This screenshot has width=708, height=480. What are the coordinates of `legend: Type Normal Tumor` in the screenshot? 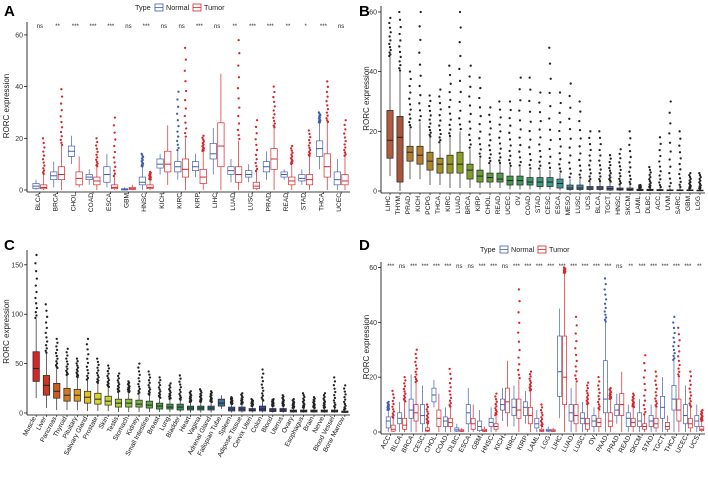 It's located at (180, 7).